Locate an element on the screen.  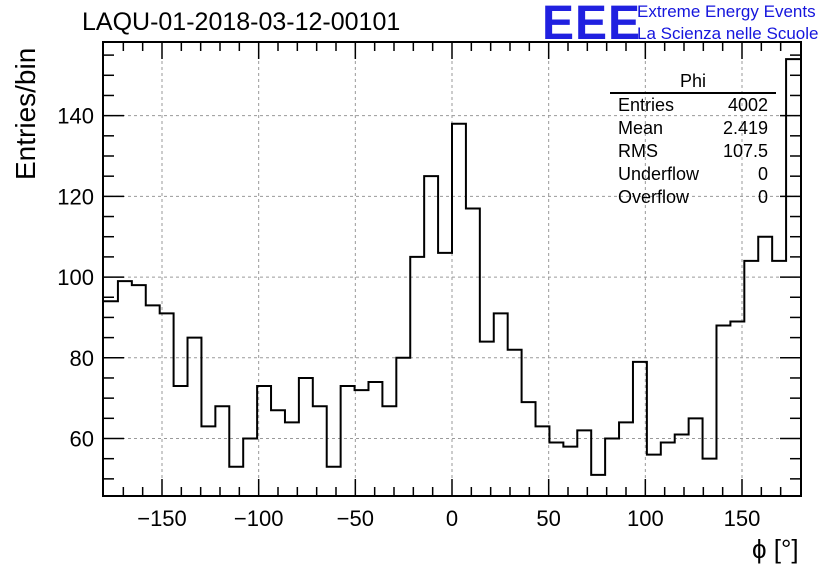
stats-row: Underflow 0 is located at coordinates (693, 174).